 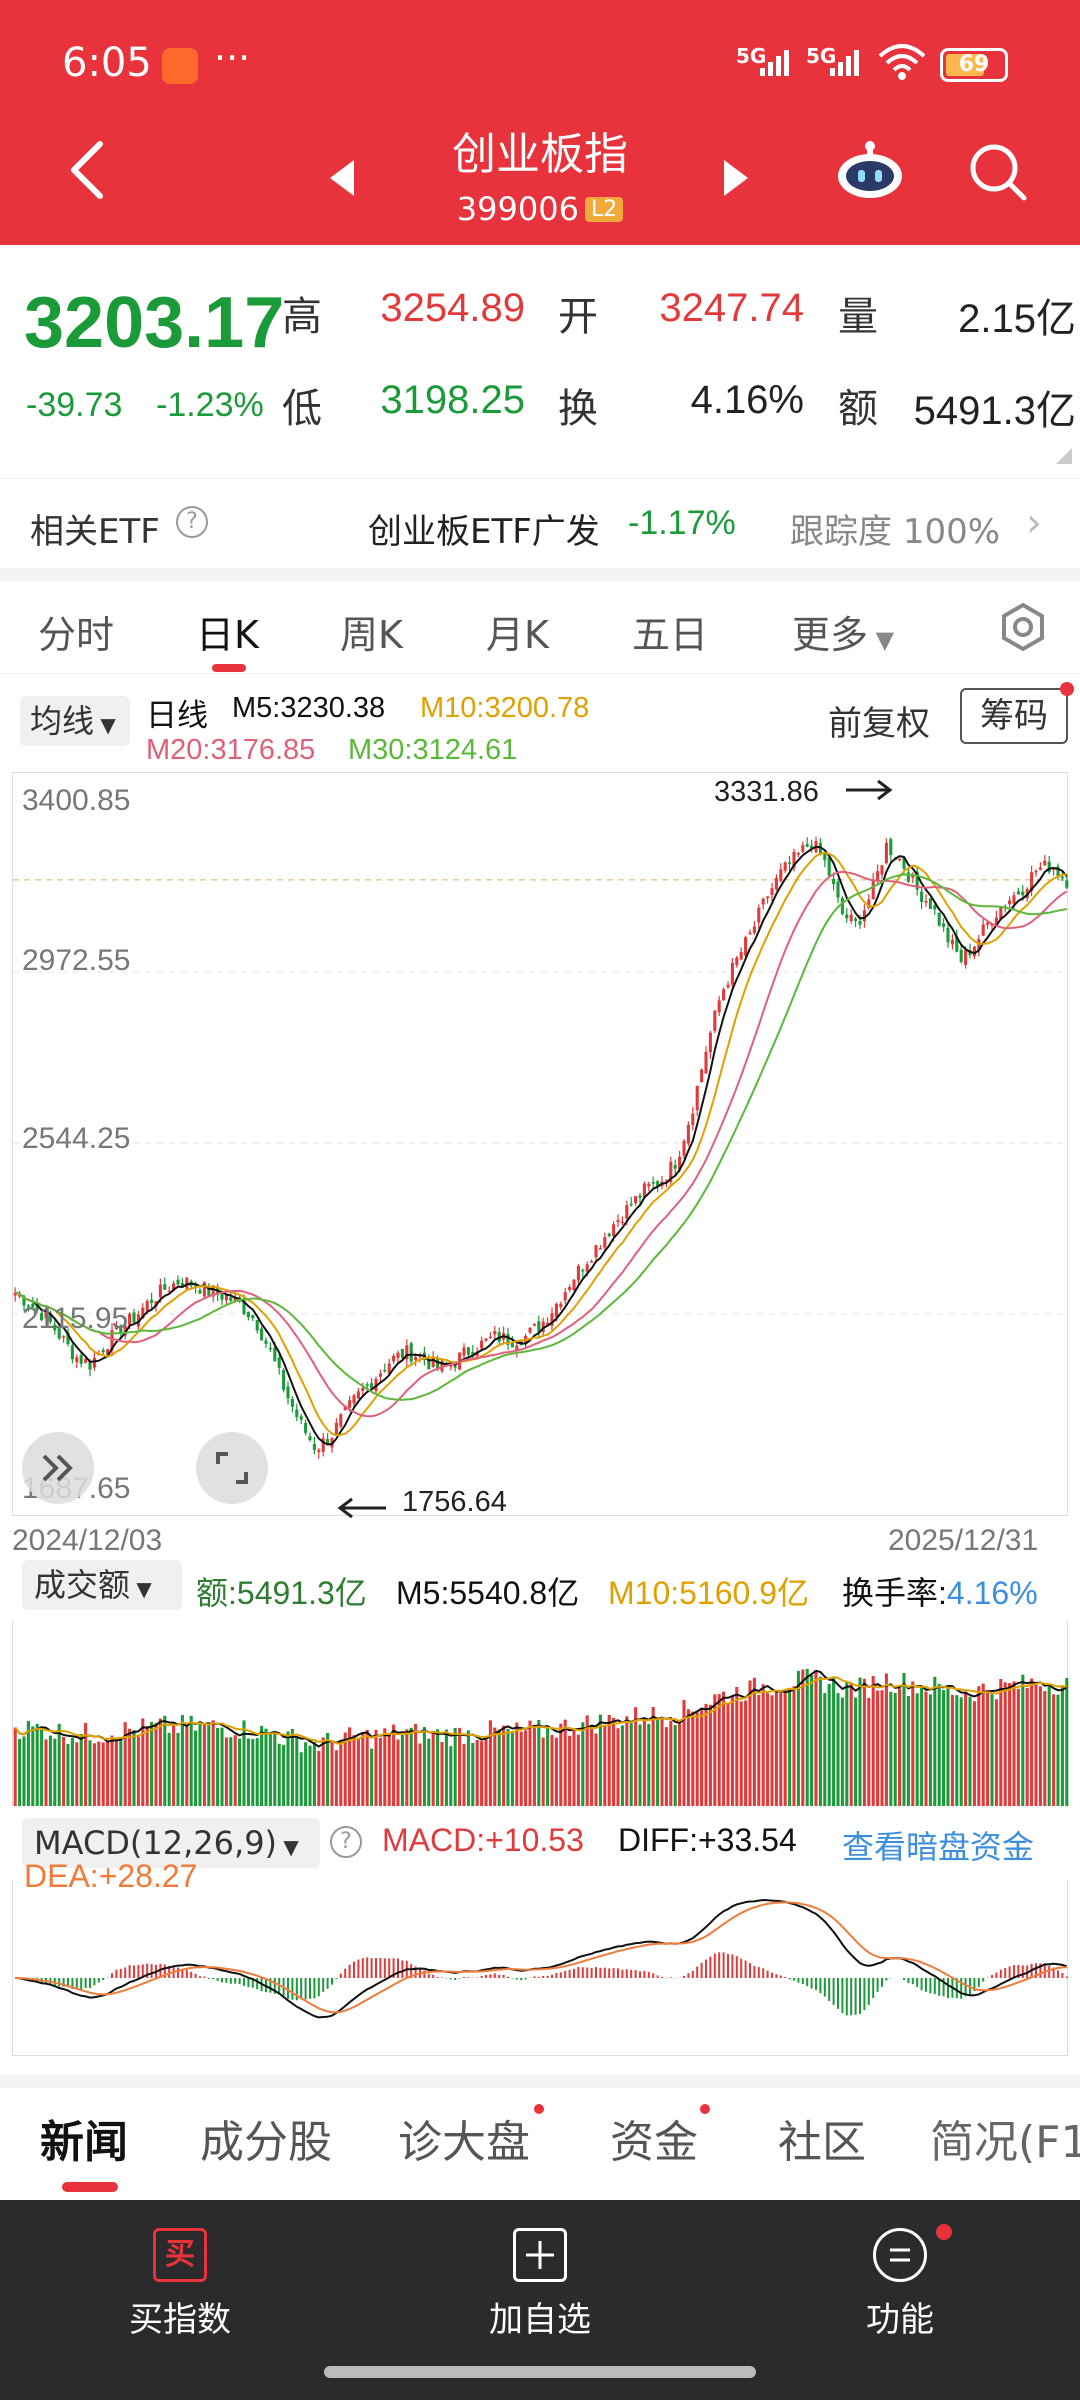 I want to click on macd-chart, so click(x=540, y=1968).